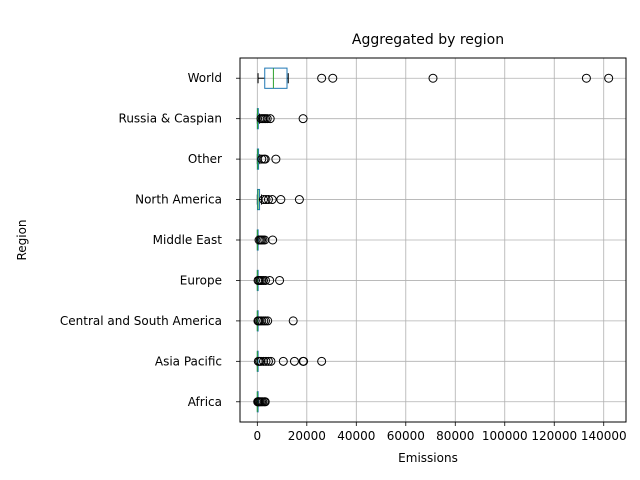 This screenshot has width=640, height=480. What do you see at coordinates (205, 78) in the screenshot?
I see `y-tick-label: World` at bounding box center [205, 78].